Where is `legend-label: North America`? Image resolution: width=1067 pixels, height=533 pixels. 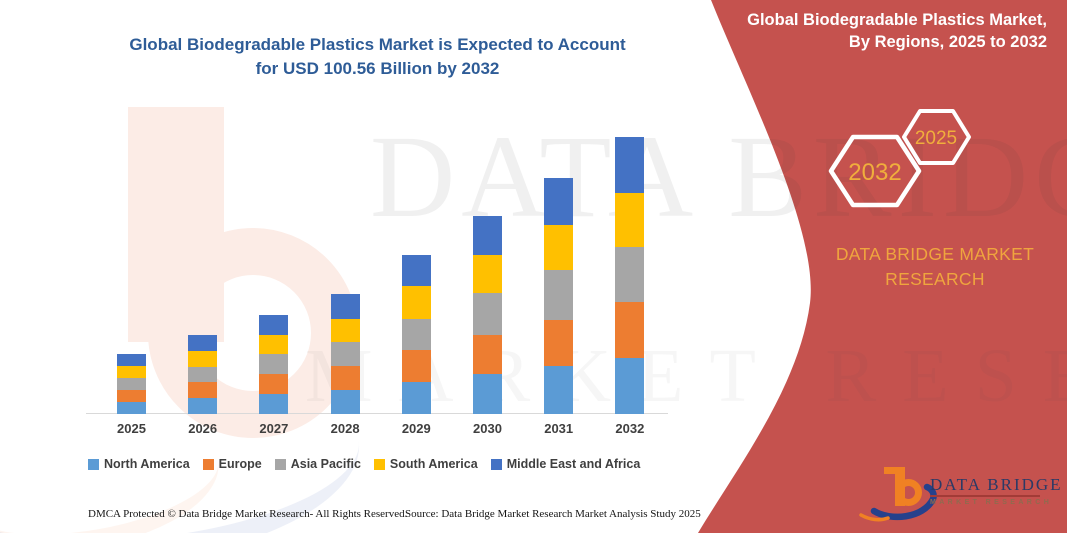
legend-label: North America is located at coordinates (147, 464).